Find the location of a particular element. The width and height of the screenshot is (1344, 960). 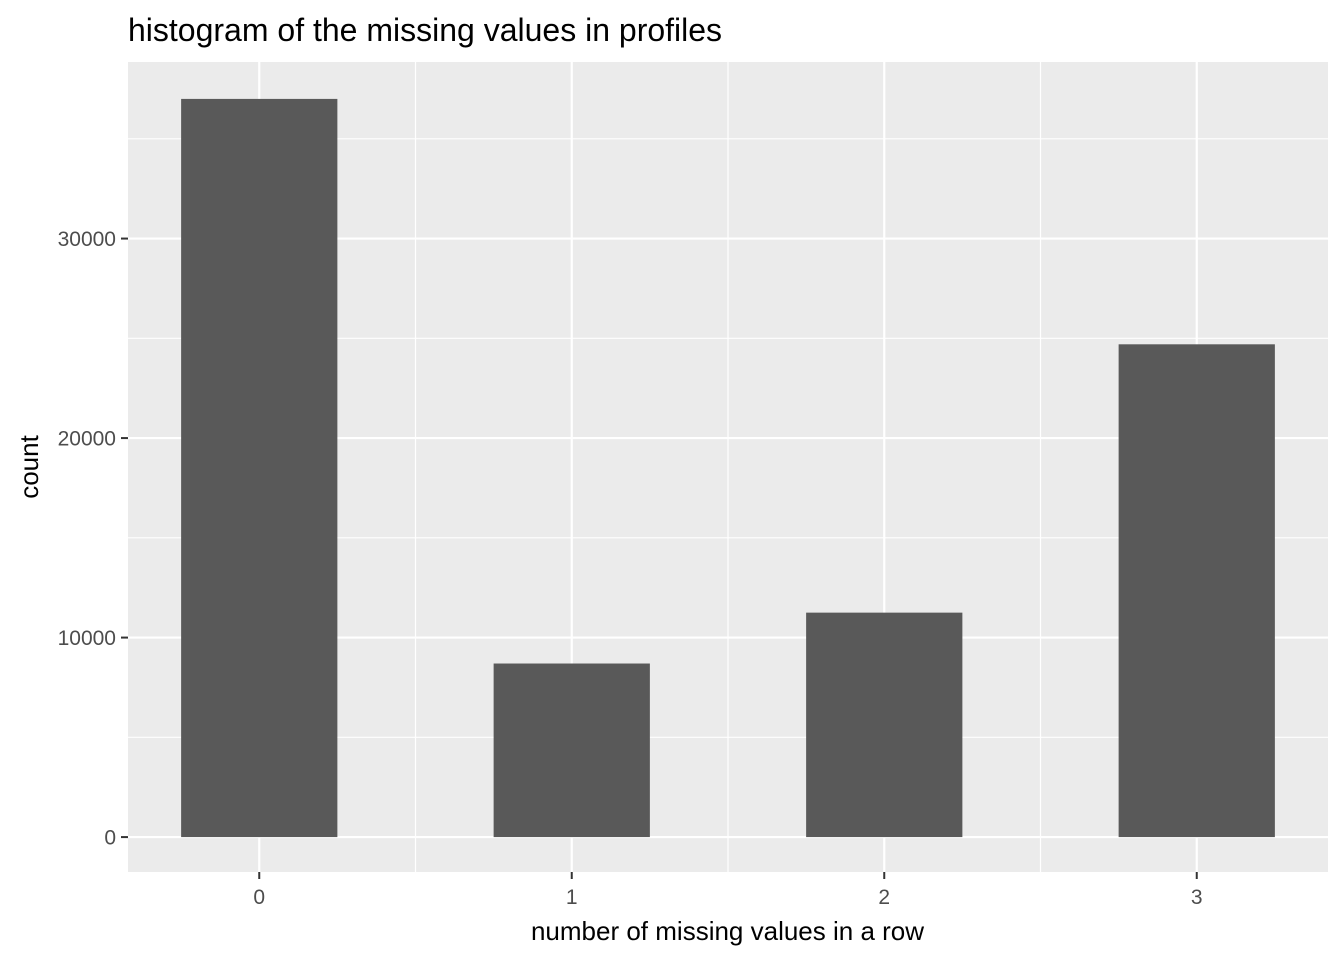

x-tick-label: 3 is located at coordinates (1197, 897).